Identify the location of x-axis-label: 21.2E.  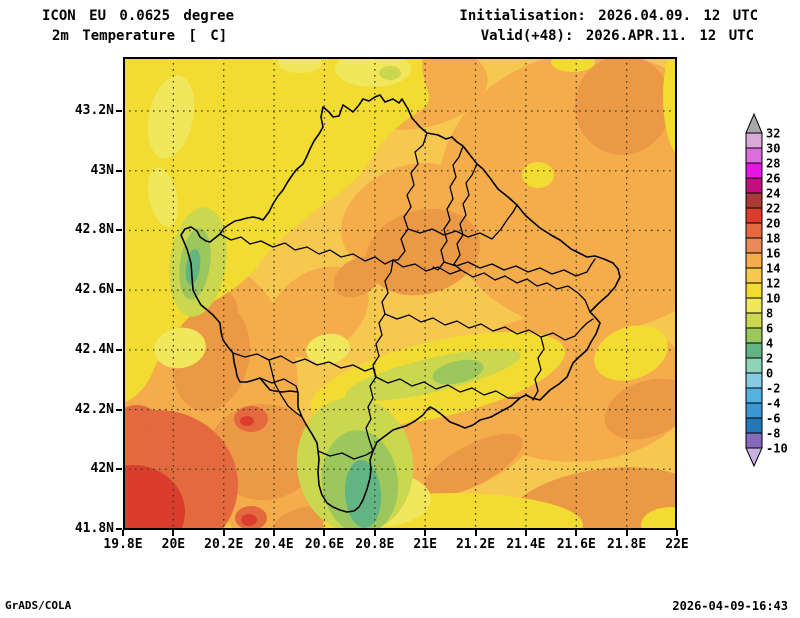
(475, 544).